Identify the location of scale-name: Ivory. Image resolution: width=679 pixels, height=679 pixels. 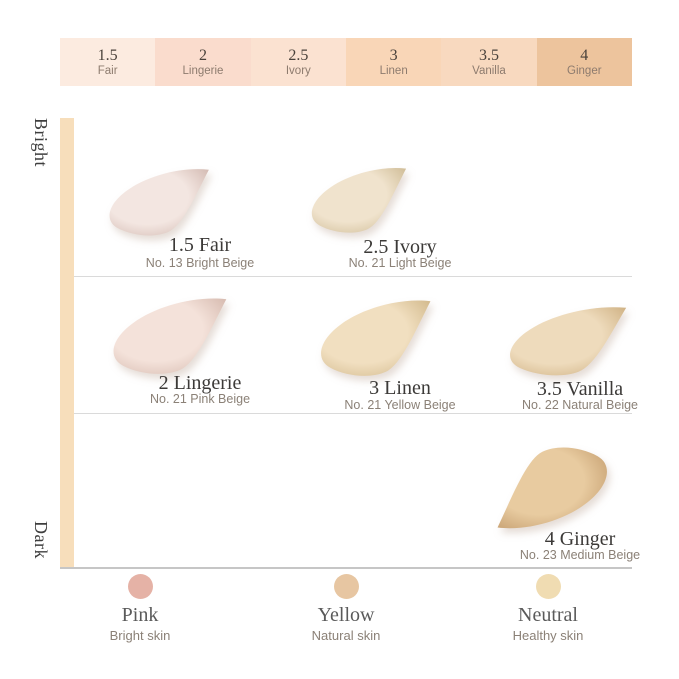
(298, 70).